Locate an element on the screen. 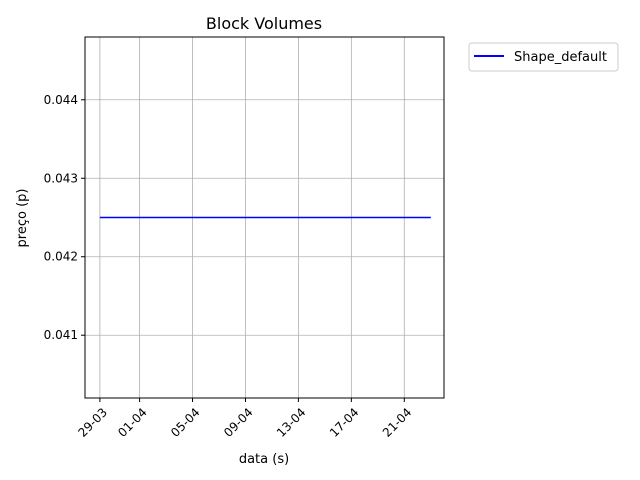 This screenshot has height=480, width=640. x-axis-label: data (s) is located at coordinates (264, 459).